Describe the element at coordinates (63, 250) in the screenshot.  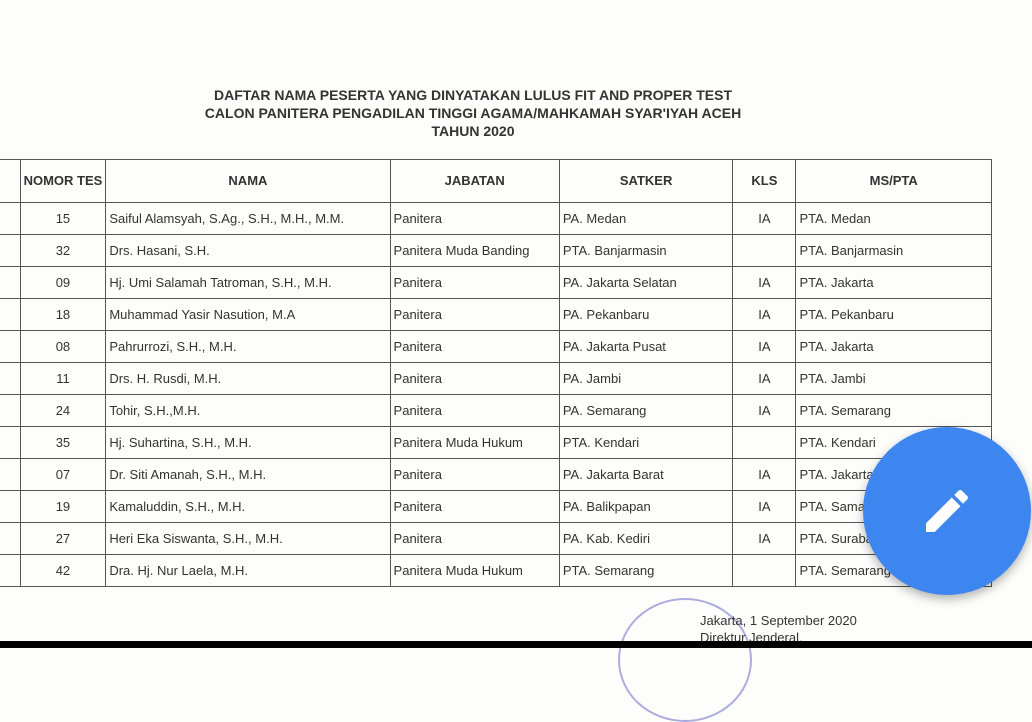
I see `cell-nomor: 32` at that location.